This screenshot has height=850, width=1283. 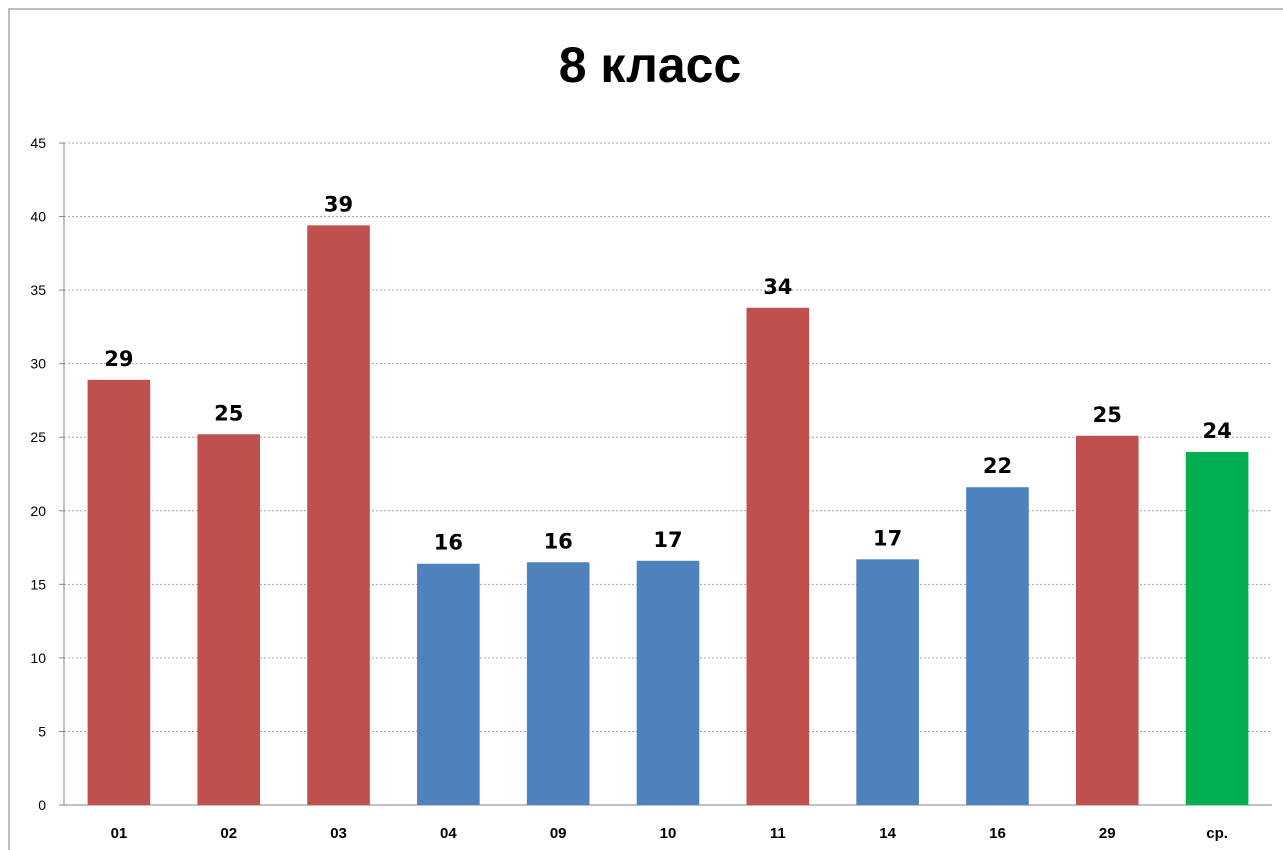 What do you see at coordinates (119, 833) in the screenshot?
I see `x-tick-label: 01` at bounding box center [119, 833].